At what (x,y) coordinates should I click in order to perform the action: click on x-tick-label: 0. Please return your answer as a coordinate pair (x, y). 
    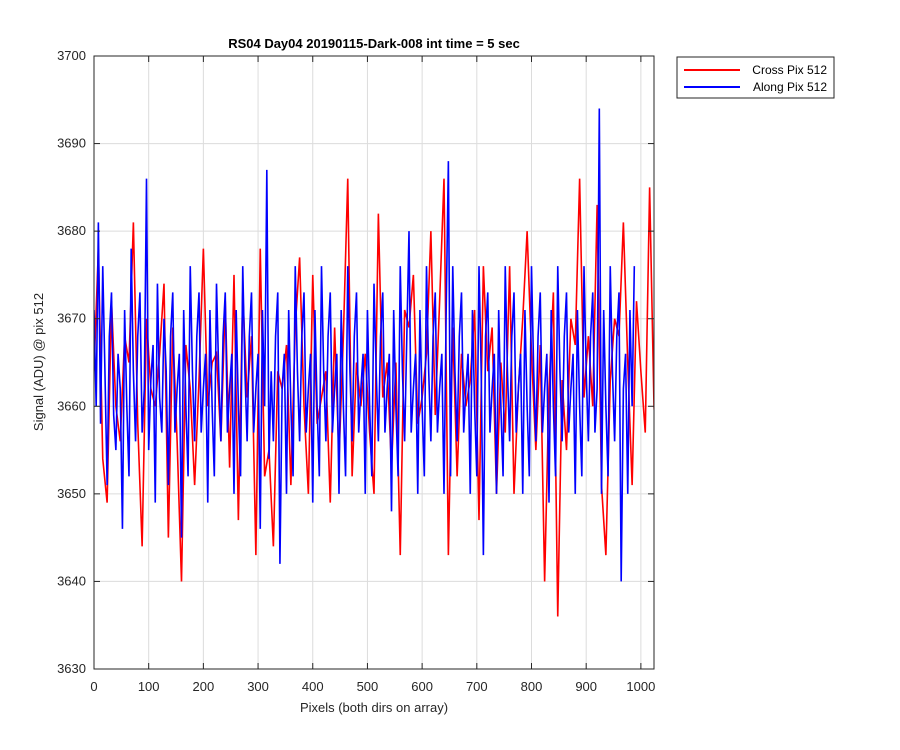
    Looking at the image, I should click on (93, 686).